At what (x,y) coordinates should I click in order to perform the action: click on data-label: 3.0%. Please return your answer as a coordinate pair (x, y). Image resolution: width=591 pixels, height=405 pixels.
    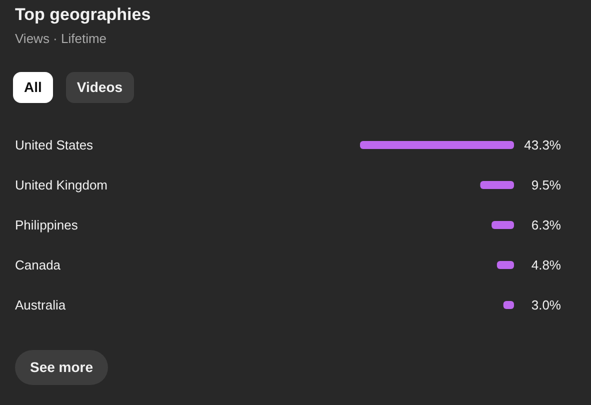
    Looking at the image, I should click on (546, 305).